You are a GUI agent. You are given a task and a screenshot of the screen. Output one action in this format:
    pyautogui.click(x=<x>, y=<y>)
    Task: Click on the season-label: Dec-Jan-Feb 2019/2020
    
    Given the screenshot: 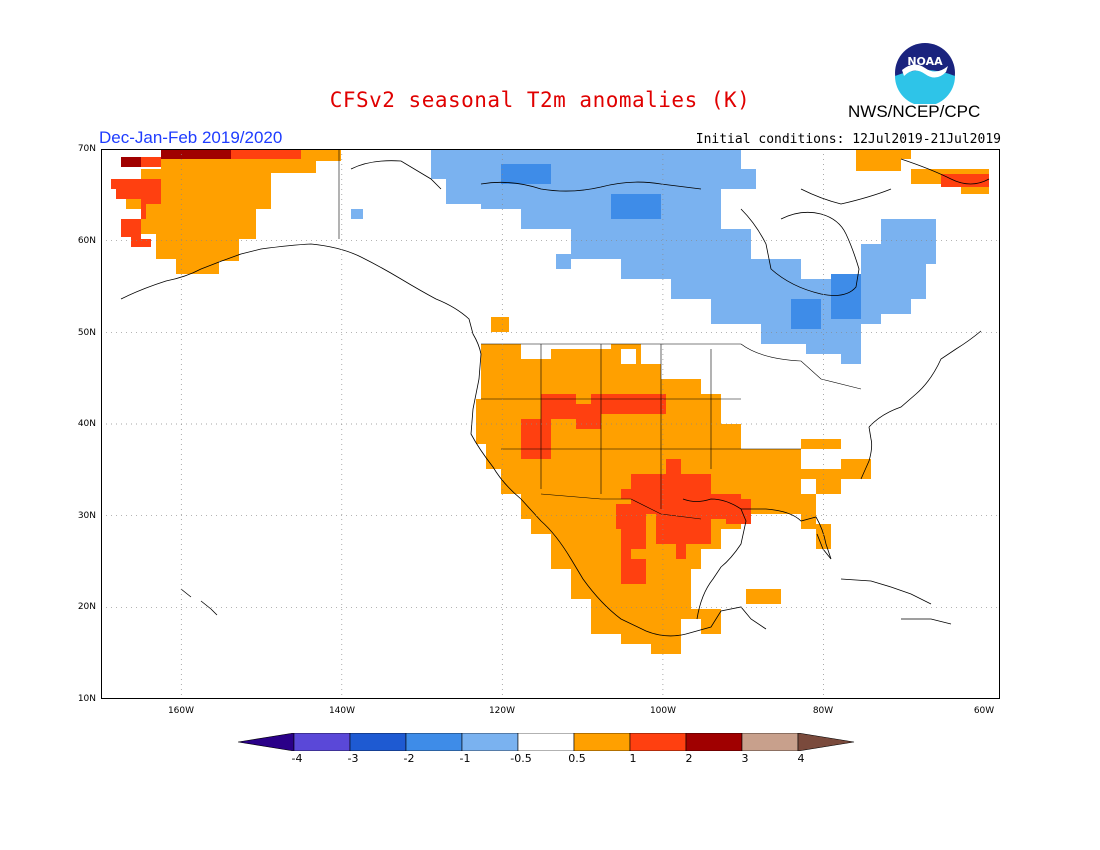 What is the action you would take?
    pyautogui.click(x=191, y=137)
    